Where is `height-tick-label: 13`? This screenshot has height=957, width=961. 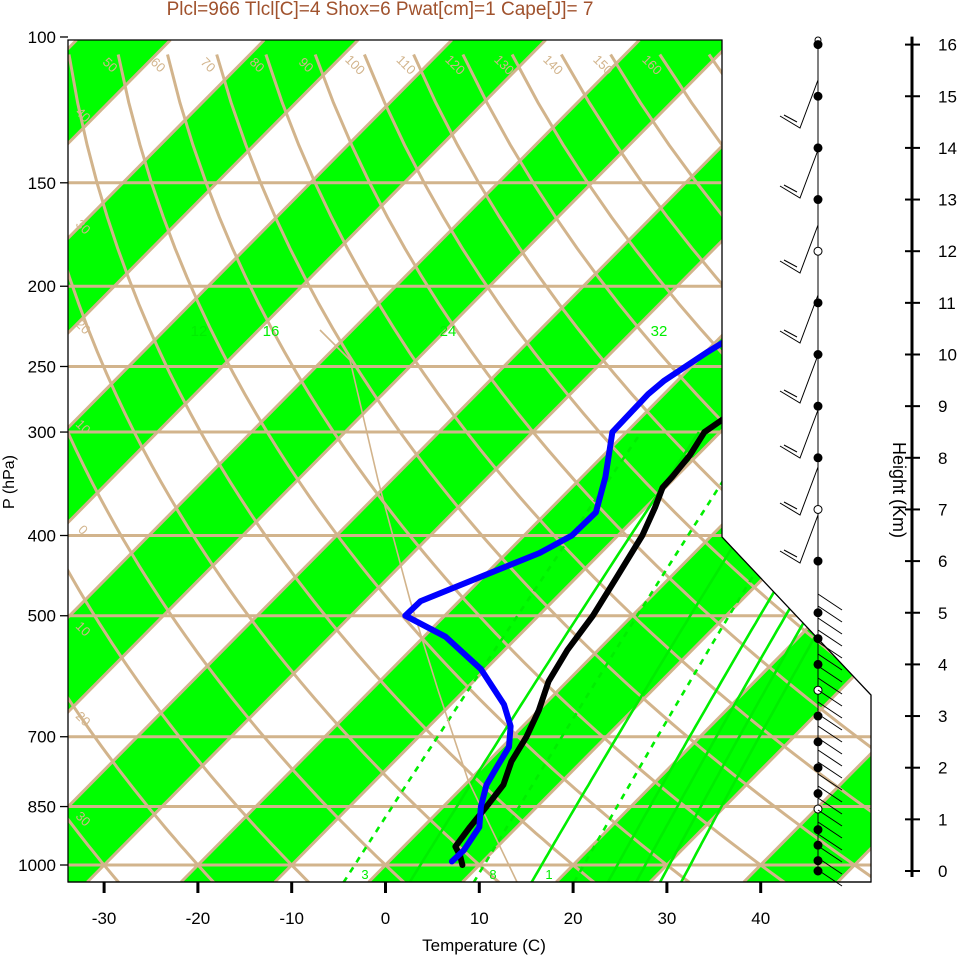 height-tick-label: 13 is located at coordinates (947, 200).